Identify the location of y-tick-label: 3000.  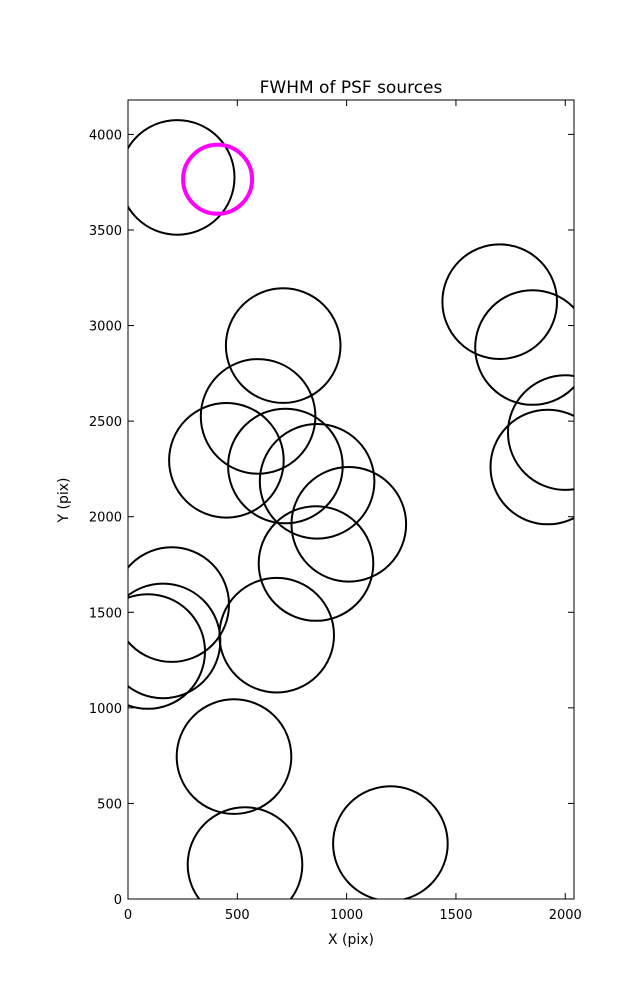
(105, 327).